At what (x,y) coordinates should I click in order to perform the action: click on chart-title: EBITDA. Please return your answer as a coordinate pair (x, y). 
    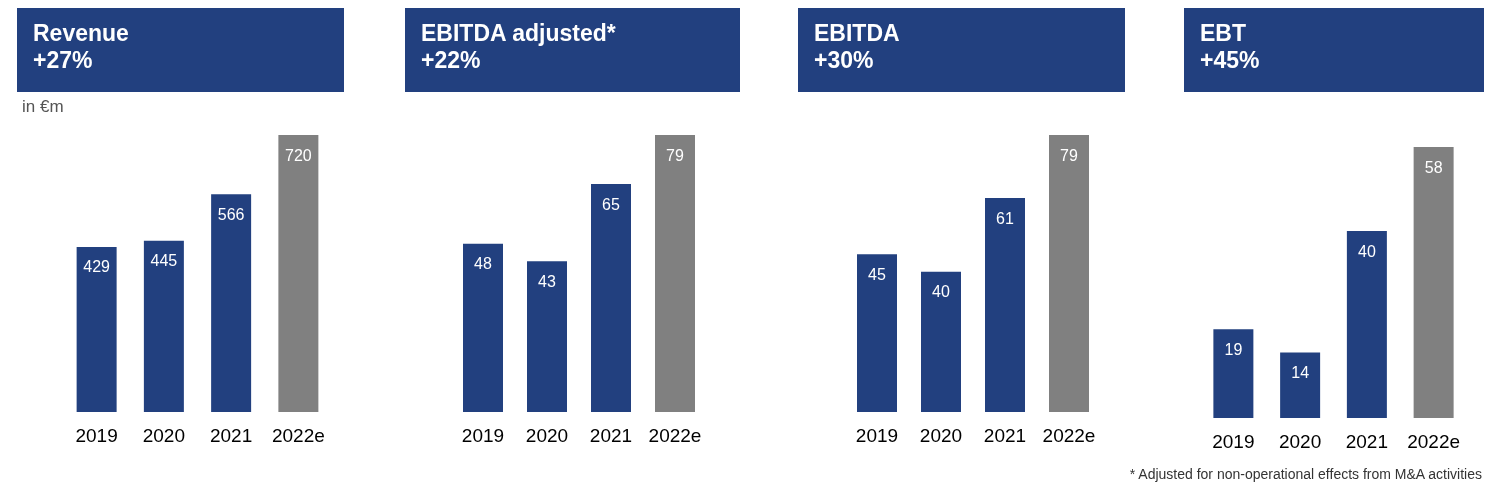
    Looking at the image, I should click on (857, 33).